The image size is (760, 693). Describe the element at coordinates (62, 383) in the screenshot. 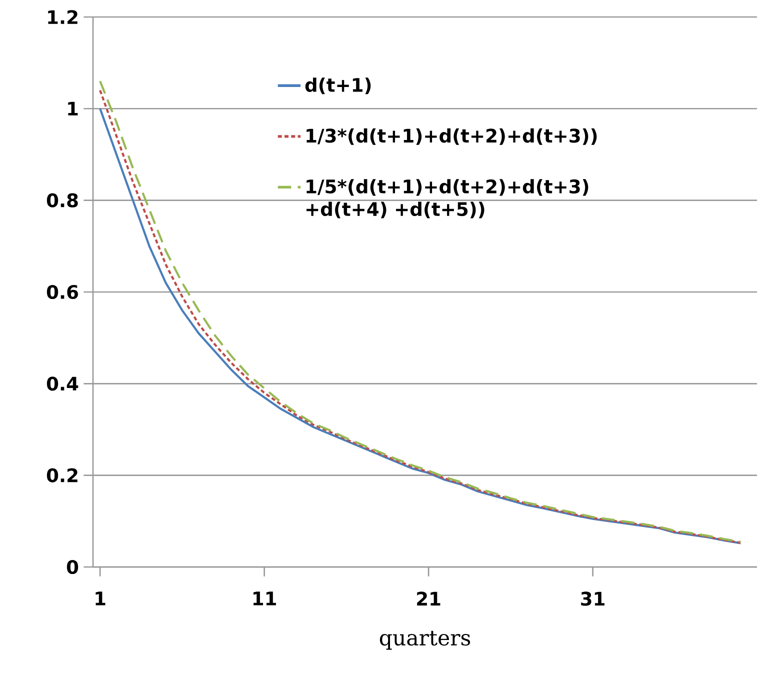

I see `y-tick-label: 0.4` at that location.